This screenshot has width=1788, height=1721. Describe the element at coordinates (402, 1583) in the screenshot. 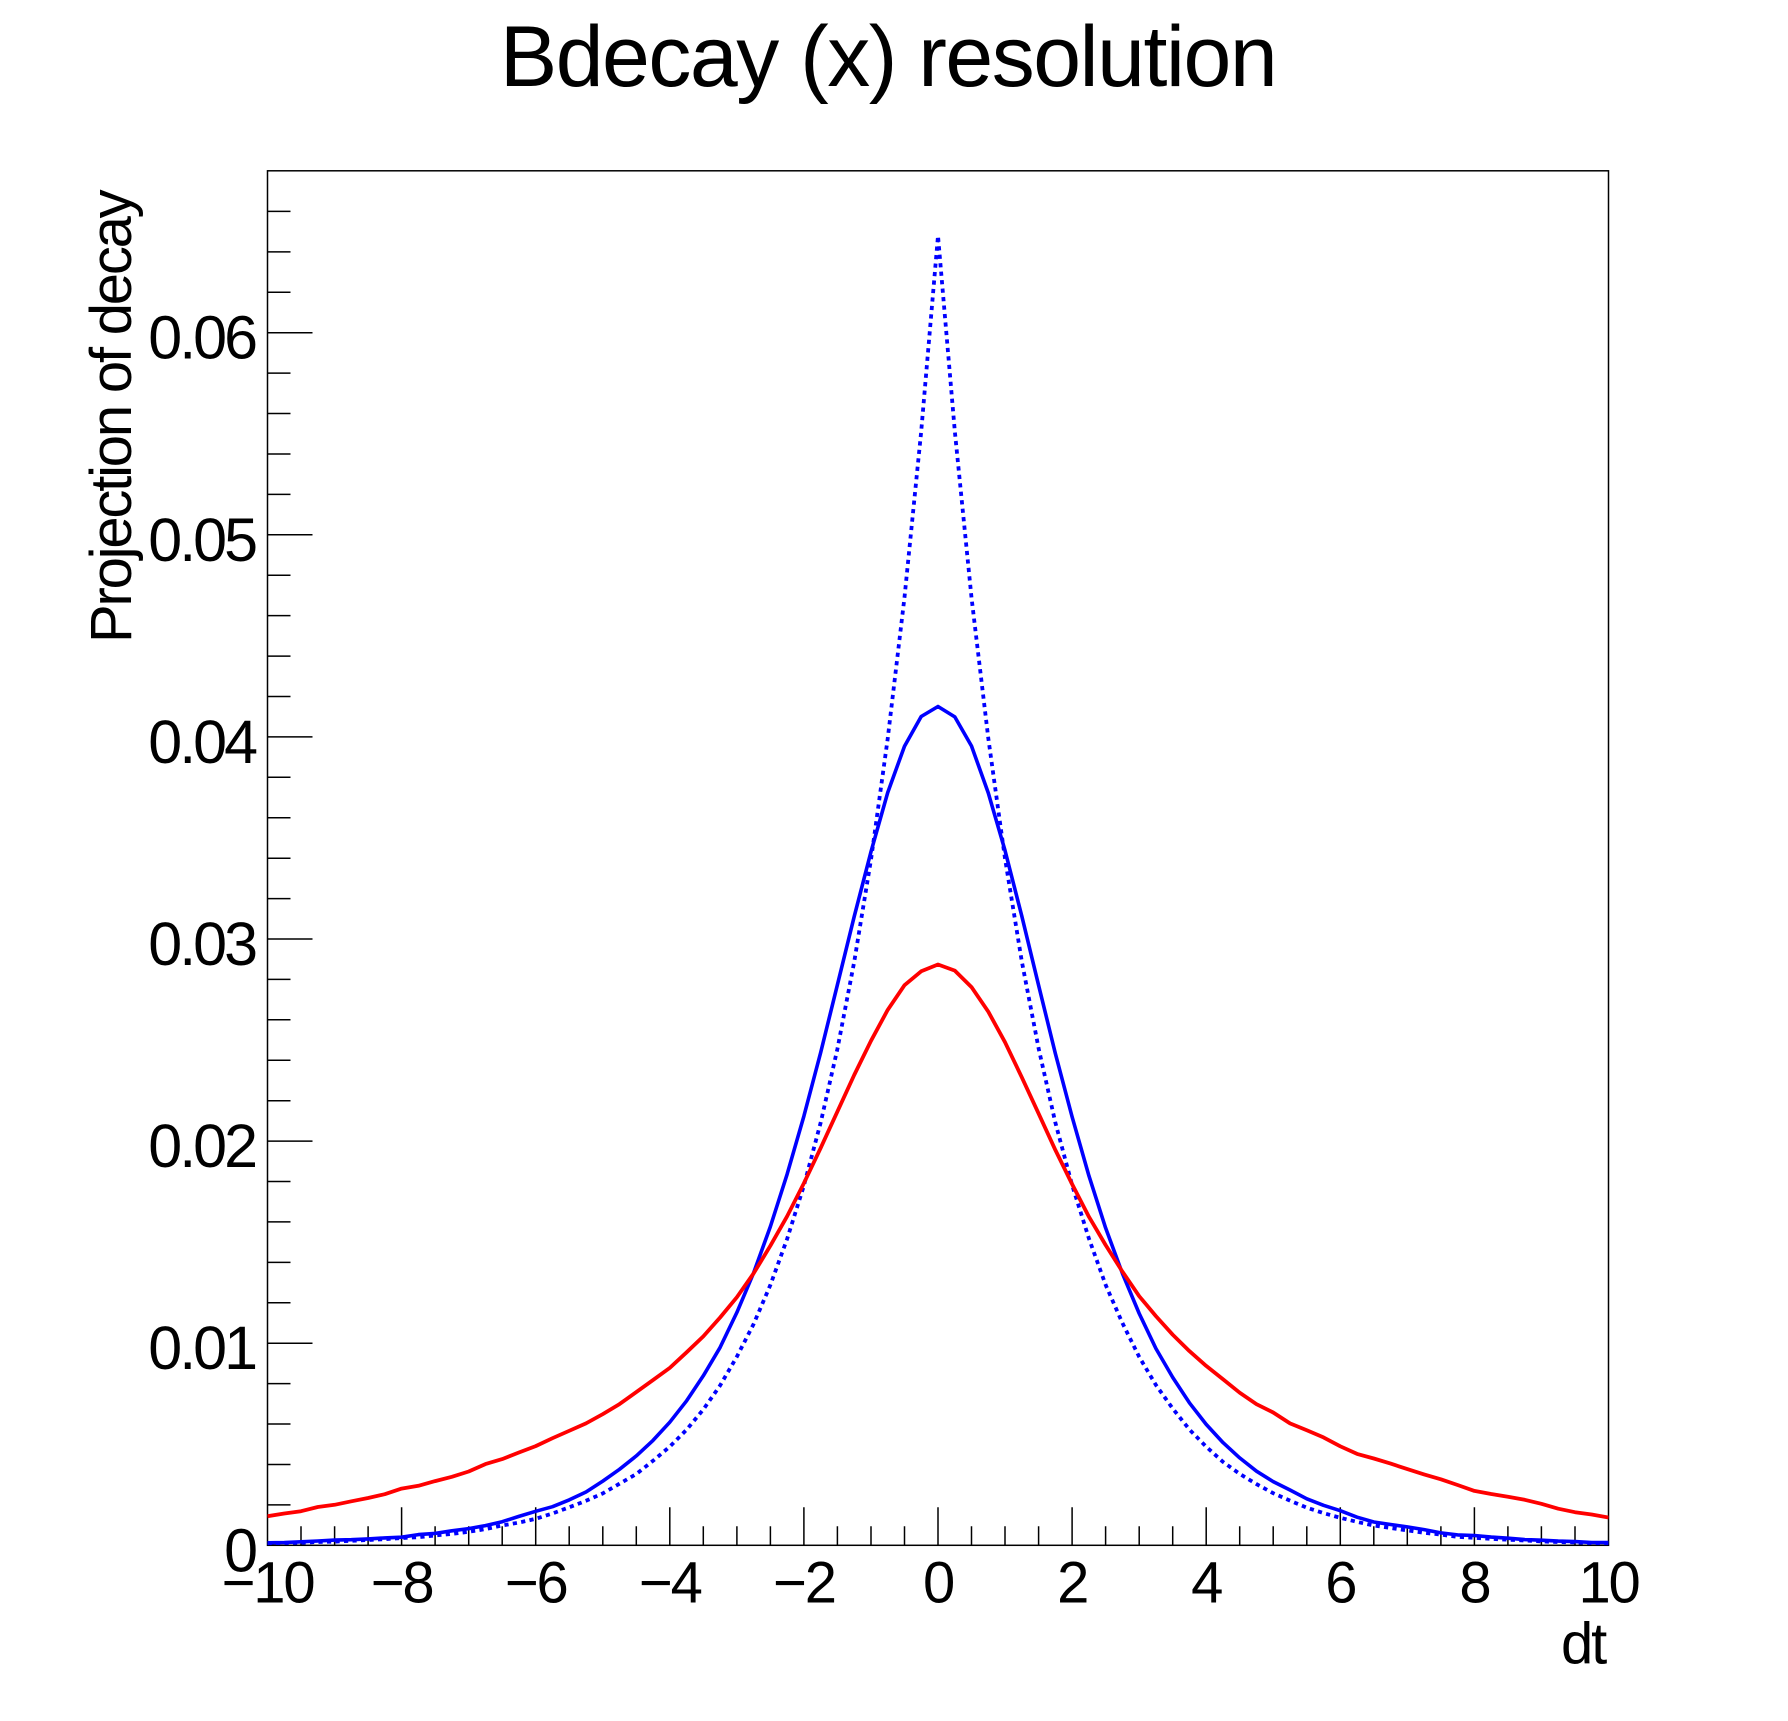

I see `svg-text: −8` at that location.